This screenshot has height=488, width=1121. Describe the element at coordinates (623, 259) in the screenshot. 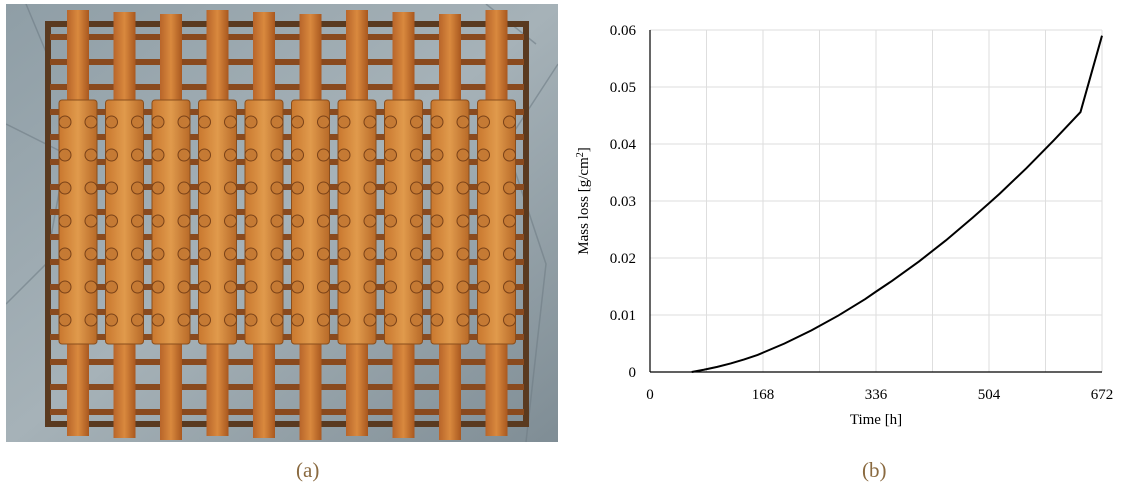

I see `y-tick-label: 0.02` at that location.